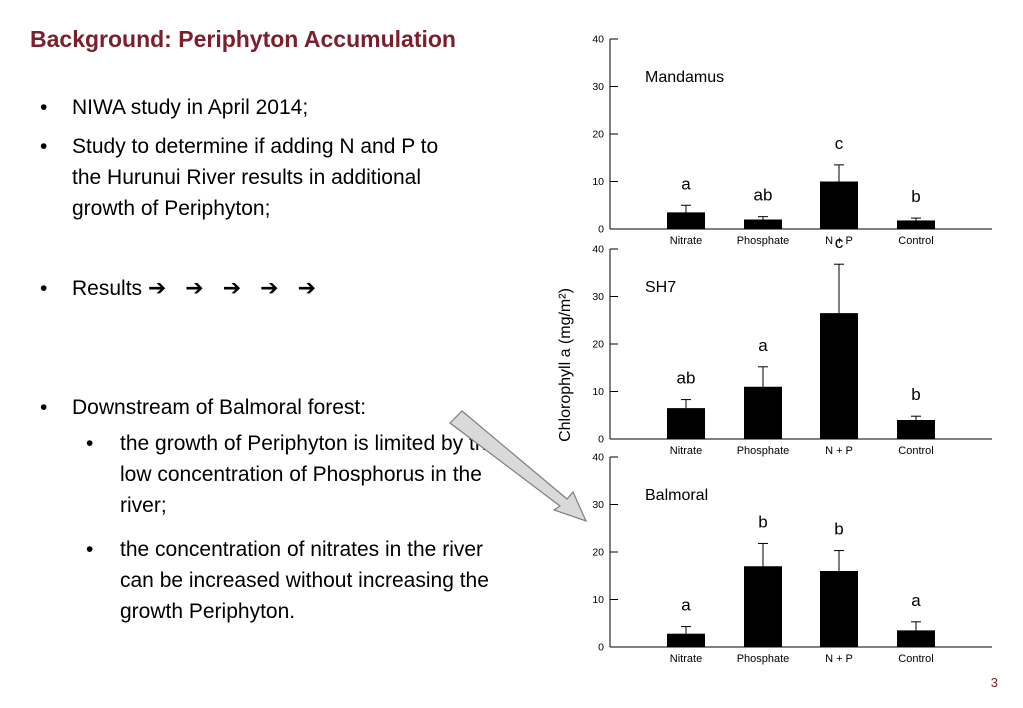  I want to click on right-arrow-icons: ➔ ➔ ➔ ➔ ➔, so click(235, 288).